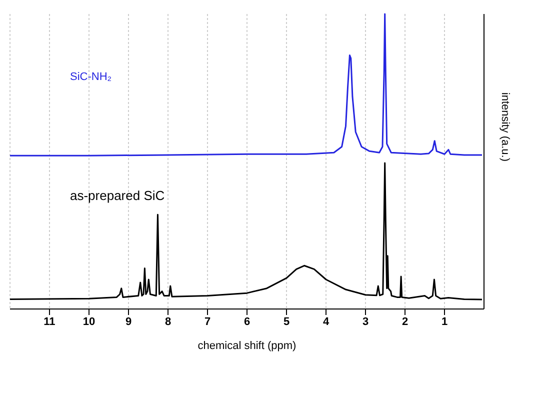 Image resolution: width=550 pixels, height=397 pixels. Describe the element at coordinates (91, 76) in the screenshot. I see `text: SiC-NH₂` at that location.